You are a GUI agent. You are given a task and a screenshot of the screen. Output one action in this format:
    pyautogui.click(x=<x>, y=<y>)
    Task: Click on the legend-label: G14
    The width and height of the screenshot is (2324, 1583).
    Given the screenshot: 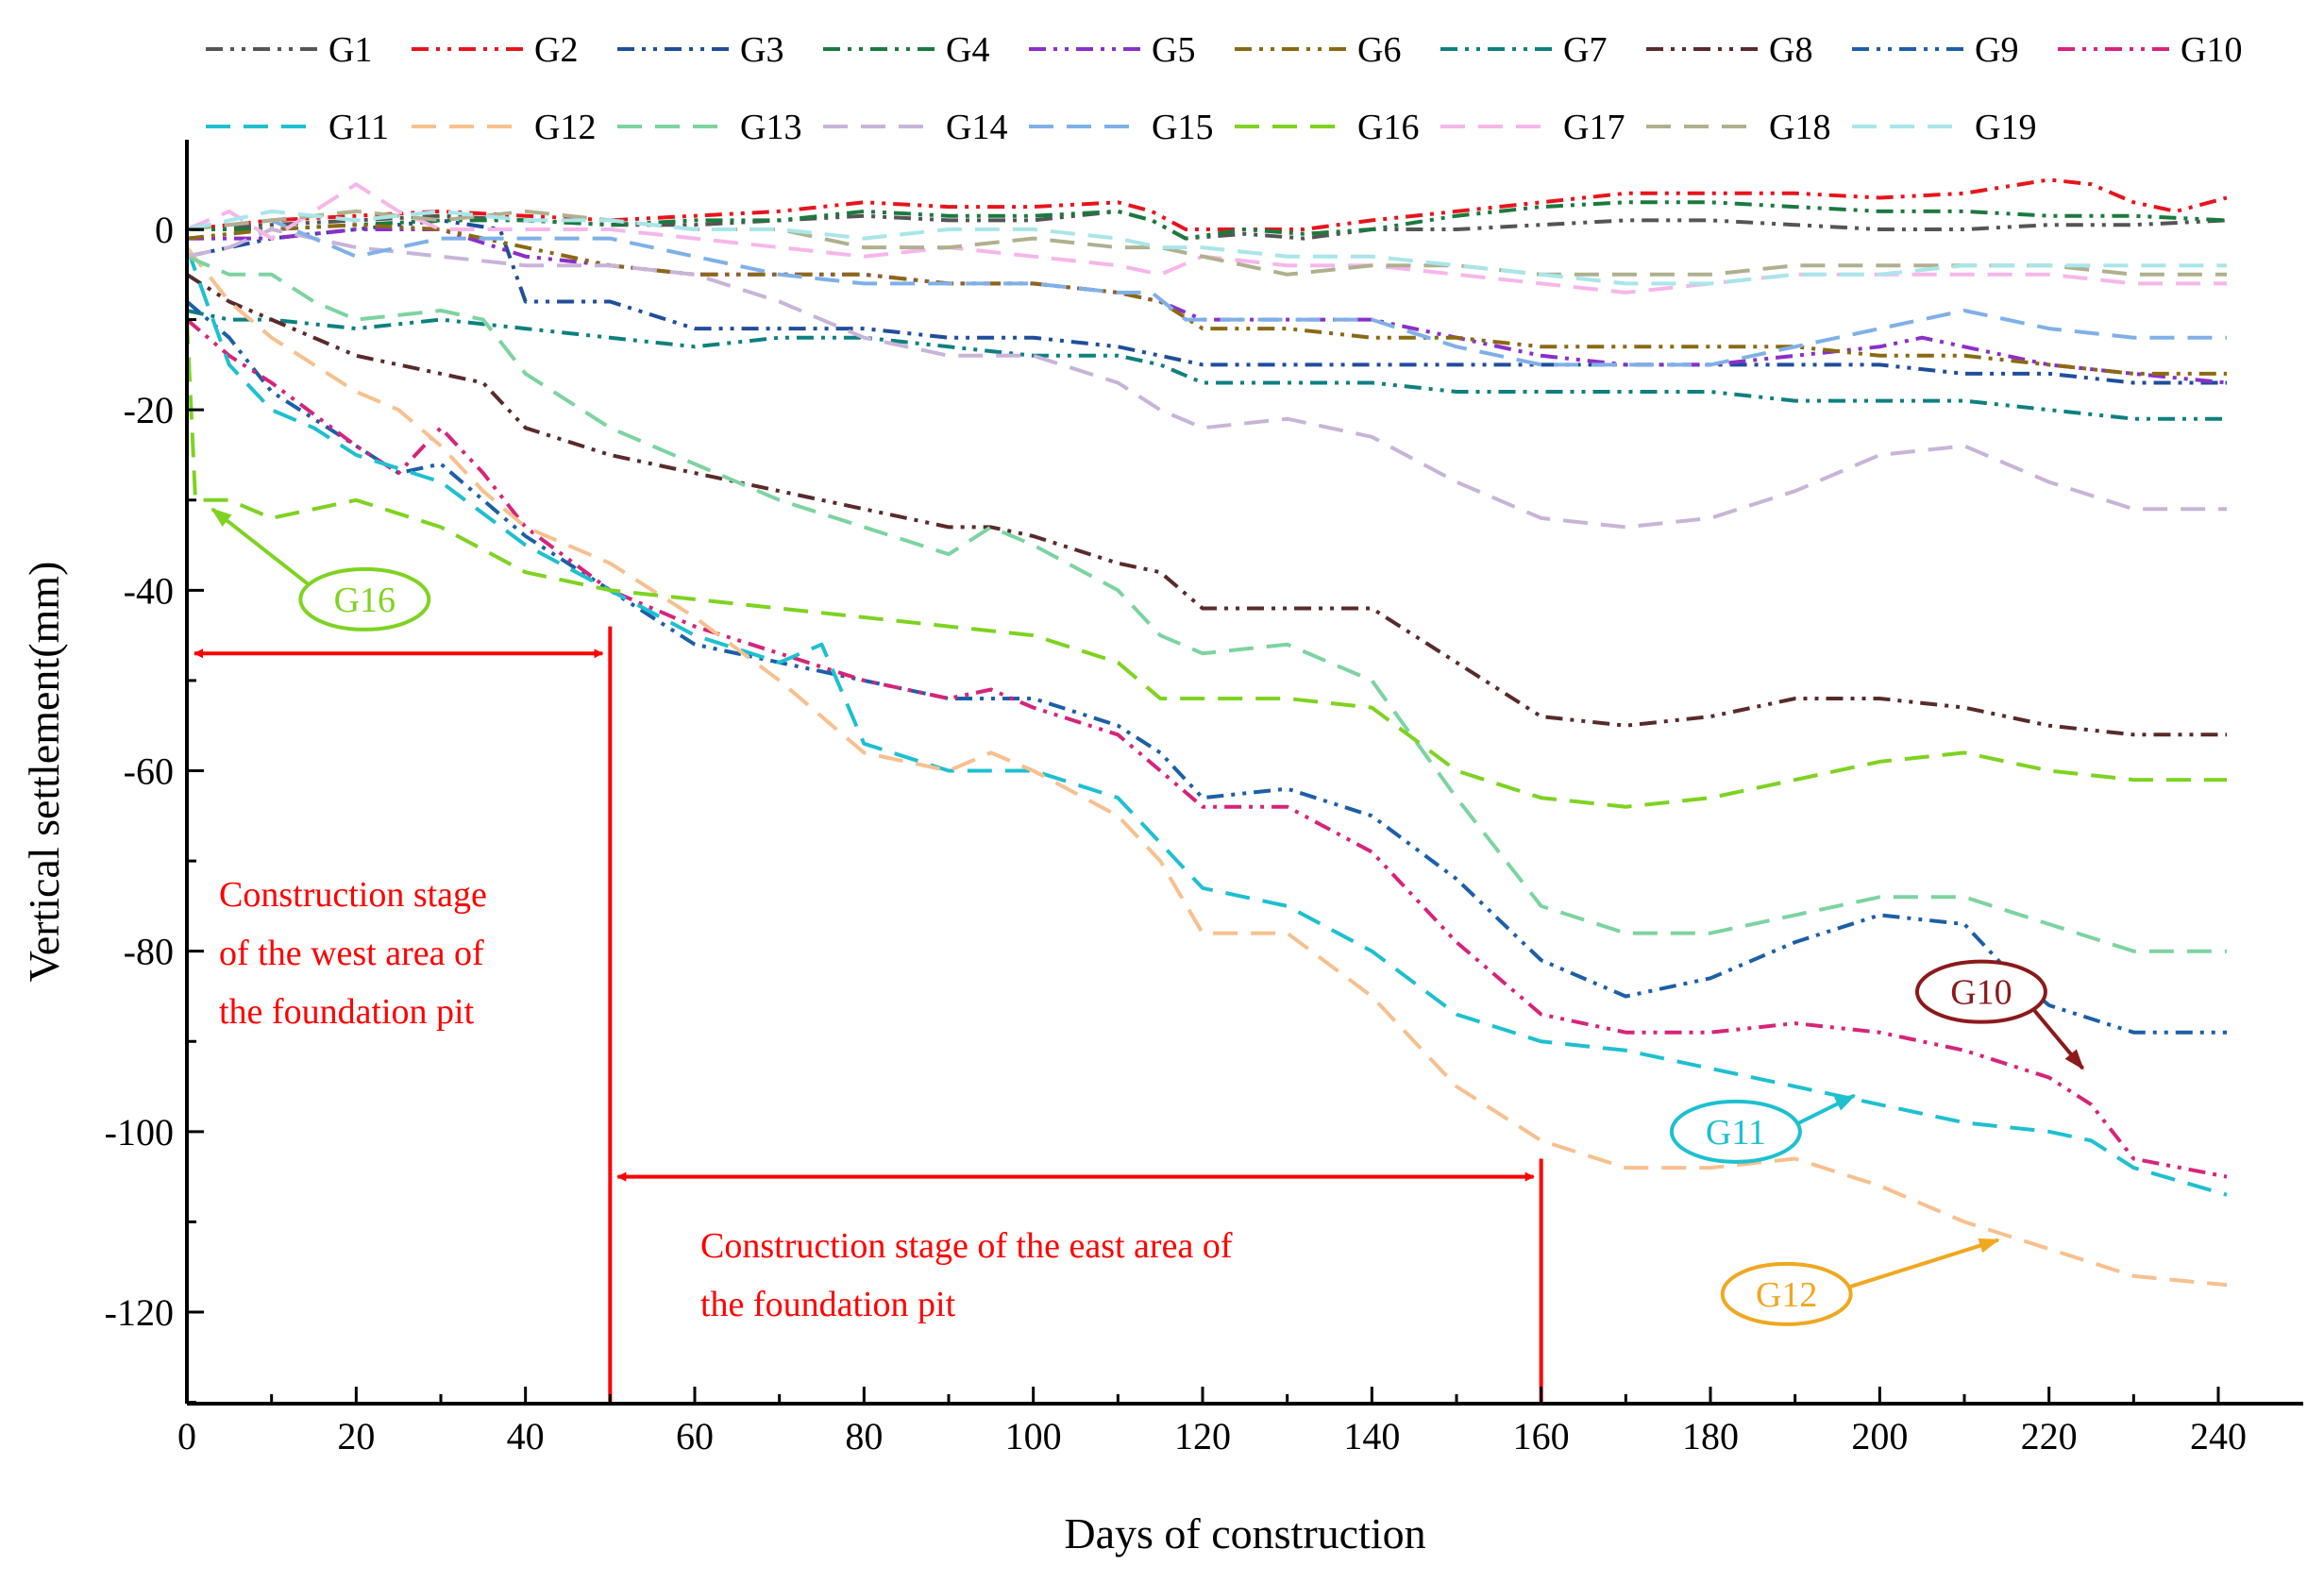 What is the action you would take?
    pyautogui.click(x=976, y=127)
    